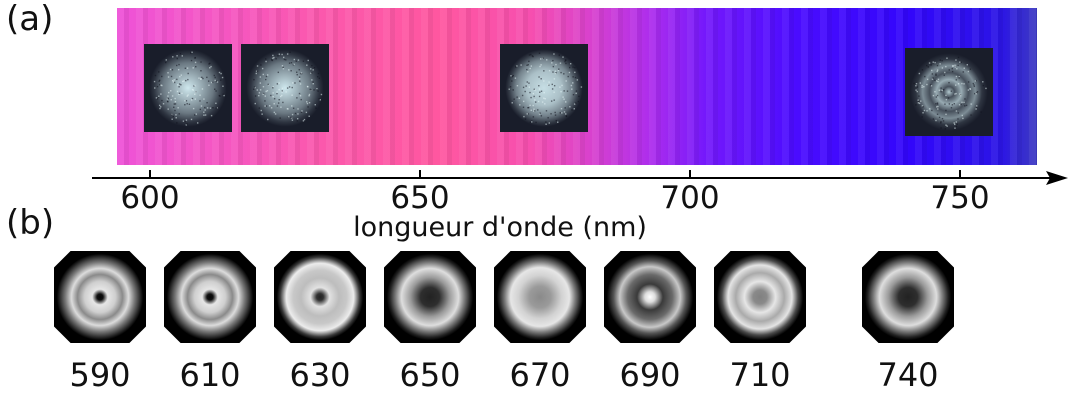 The height and width of the screenshot is (398, 1070). What do you see at coordinates (30, 19) in the screenshot?
I see `panel-a-label: (a)` at bounding box center [30, 19].